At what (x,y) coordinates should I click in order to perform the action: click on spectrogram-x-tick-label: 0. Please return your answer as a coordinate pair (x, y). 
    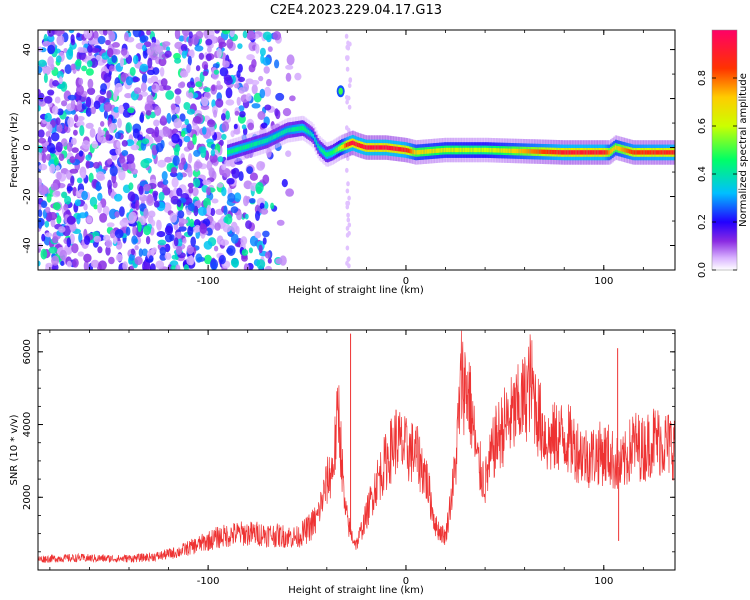
    Looking at the image, I should click on (406, 281).